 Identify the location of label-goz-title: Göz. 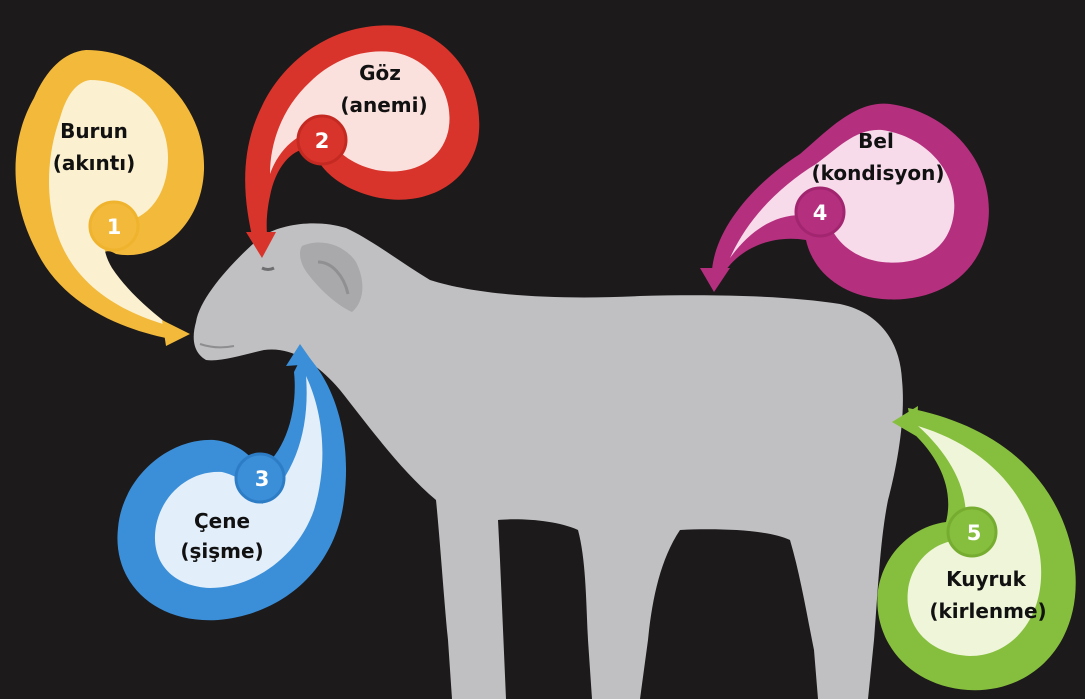
(380, 73).